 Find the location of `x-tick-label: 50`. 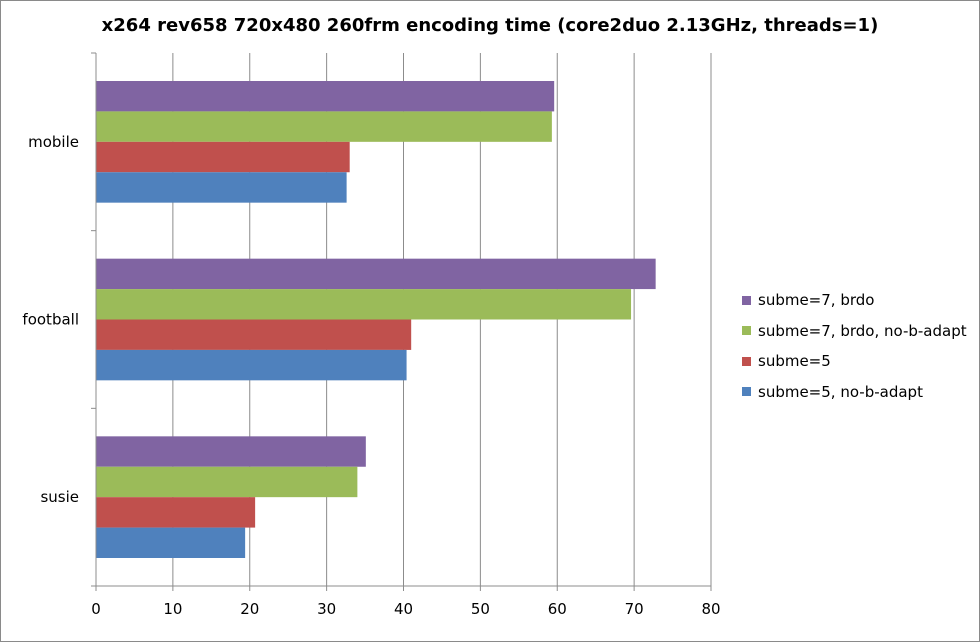

x-tick-label: 50 is located at coordinates (480, 609).